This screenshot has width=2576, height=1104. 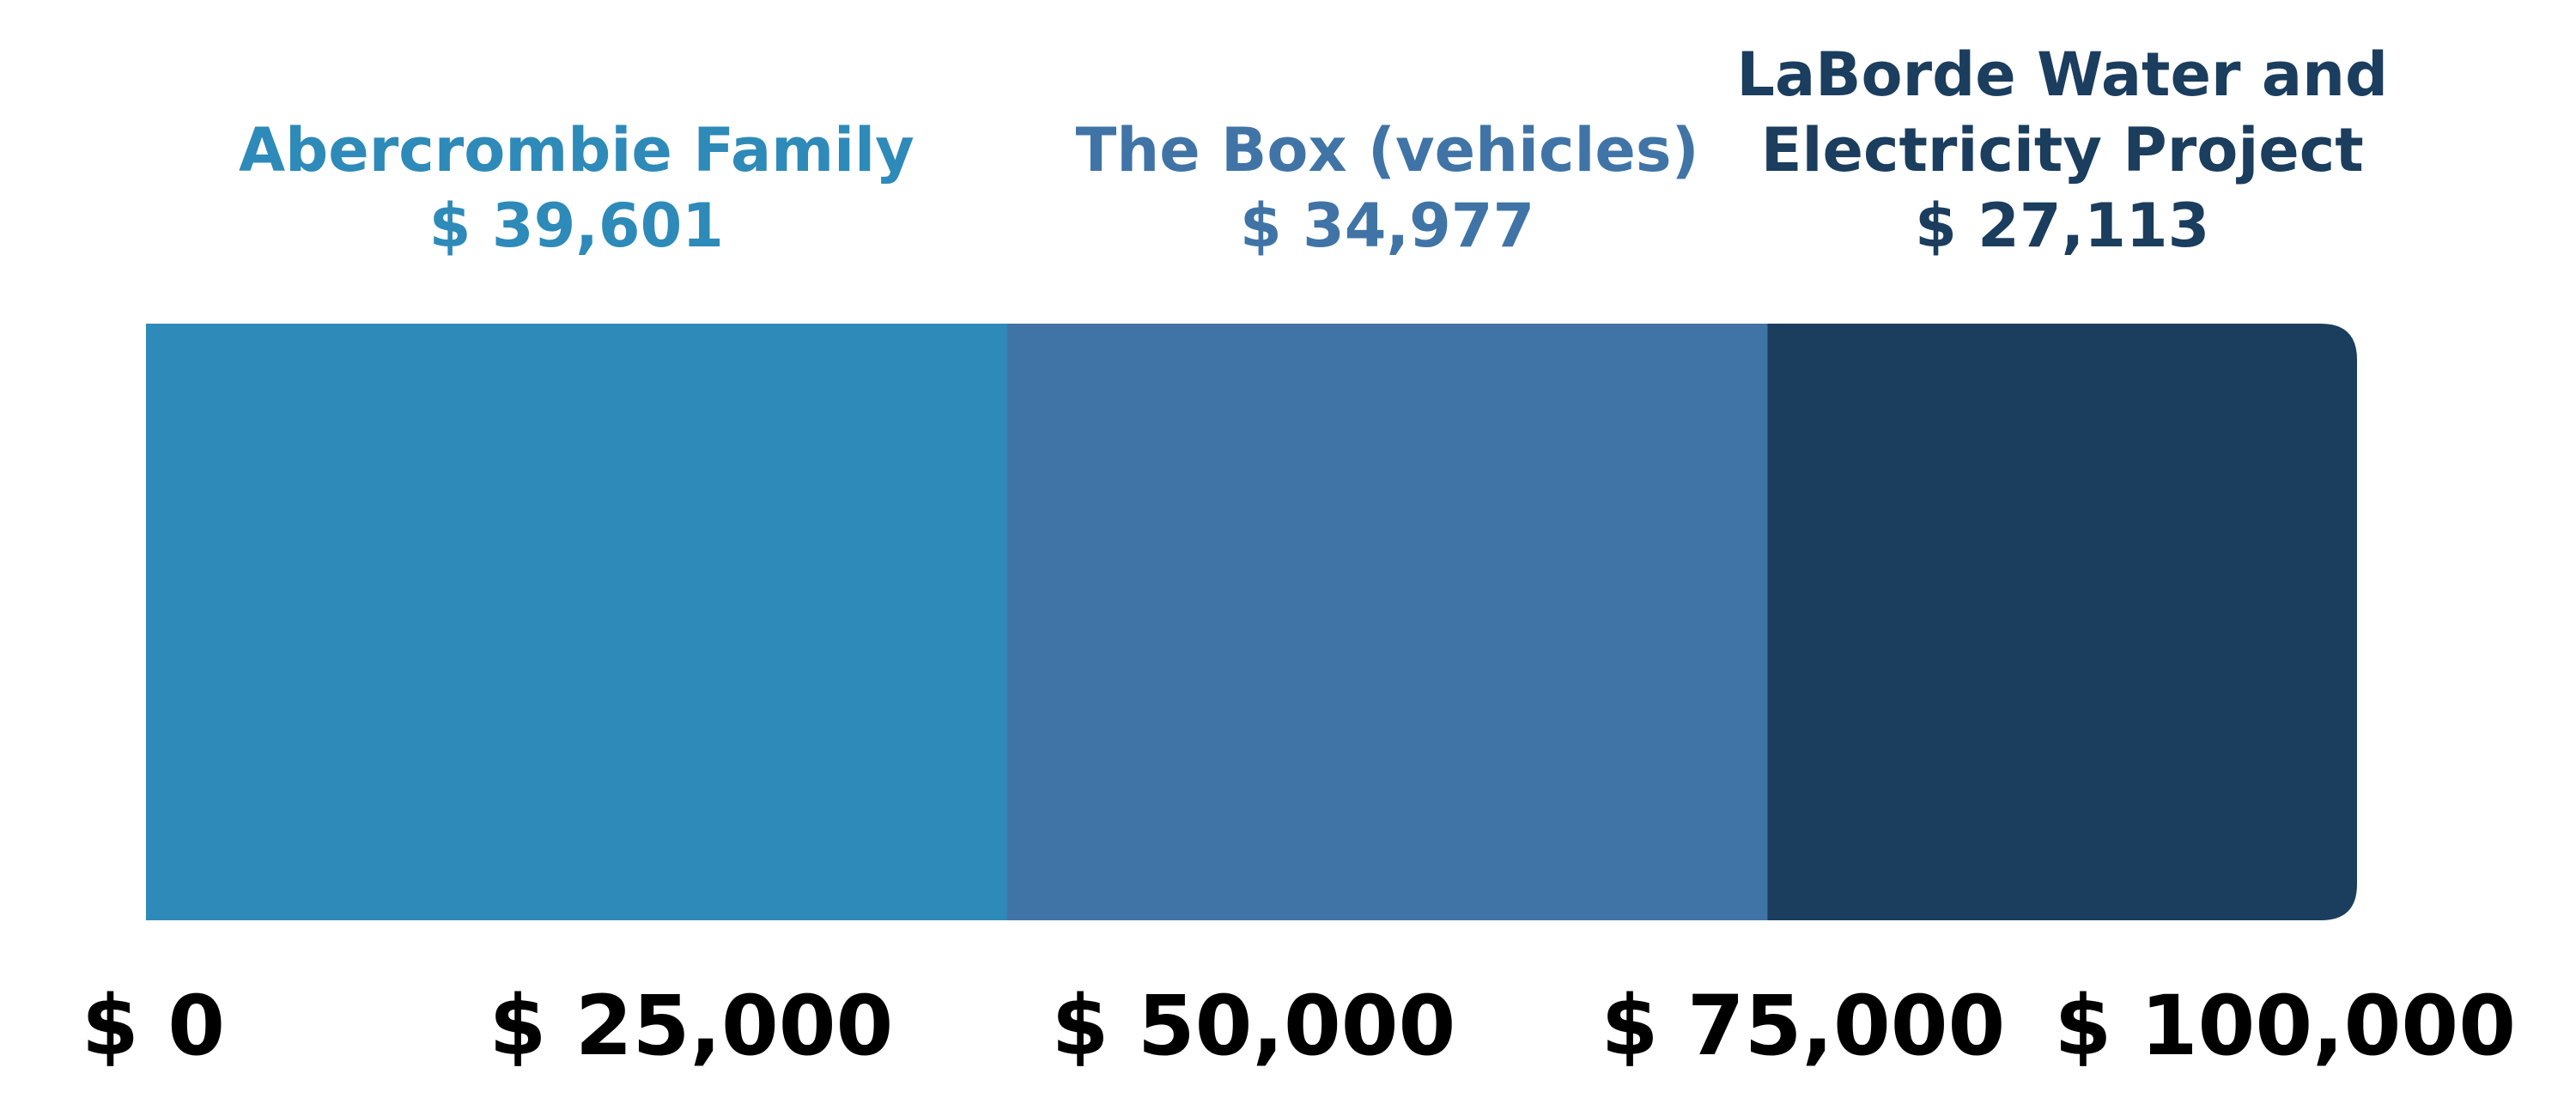 What do you see at coordinates (1387, 150) in the screenshot?
I see `segment-name-label: The Box (vehicles)` at bounding box center [1387, 150].